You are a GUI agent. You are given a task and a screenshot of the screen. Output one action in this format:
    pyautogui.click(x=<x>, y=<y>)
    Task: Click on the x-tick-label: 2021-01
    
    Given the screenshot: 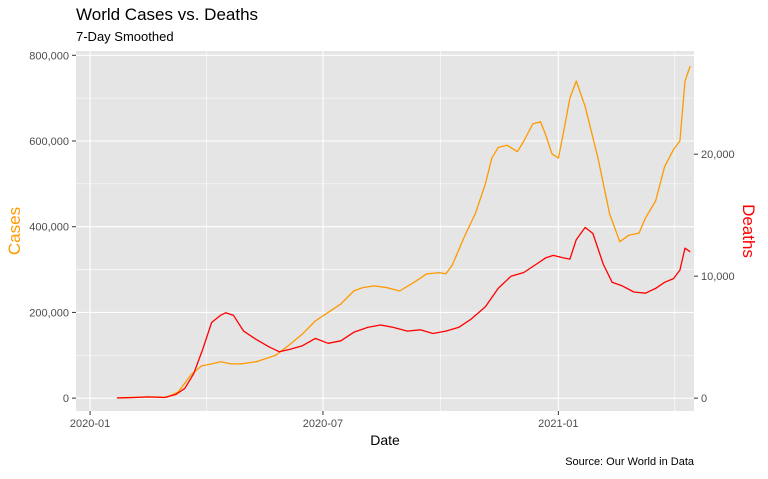 What is the action you would take?
    pyautogui.click(x=558, y=424)
    